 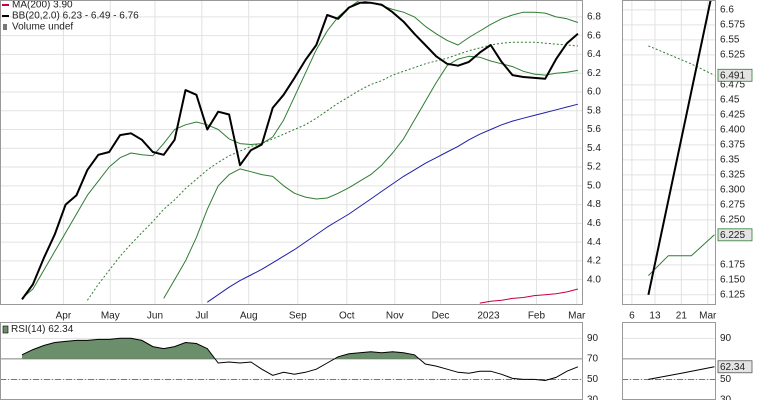 I want to click on x-tick-label: 13, so click(x=655, y=316).